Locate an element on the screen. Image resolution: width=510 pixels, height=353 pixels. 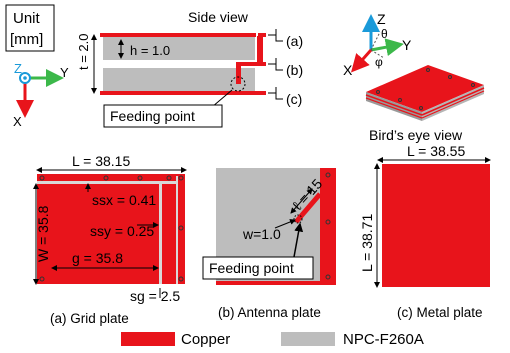
birds-axis-z: Z is located at coordinates (381, 19).